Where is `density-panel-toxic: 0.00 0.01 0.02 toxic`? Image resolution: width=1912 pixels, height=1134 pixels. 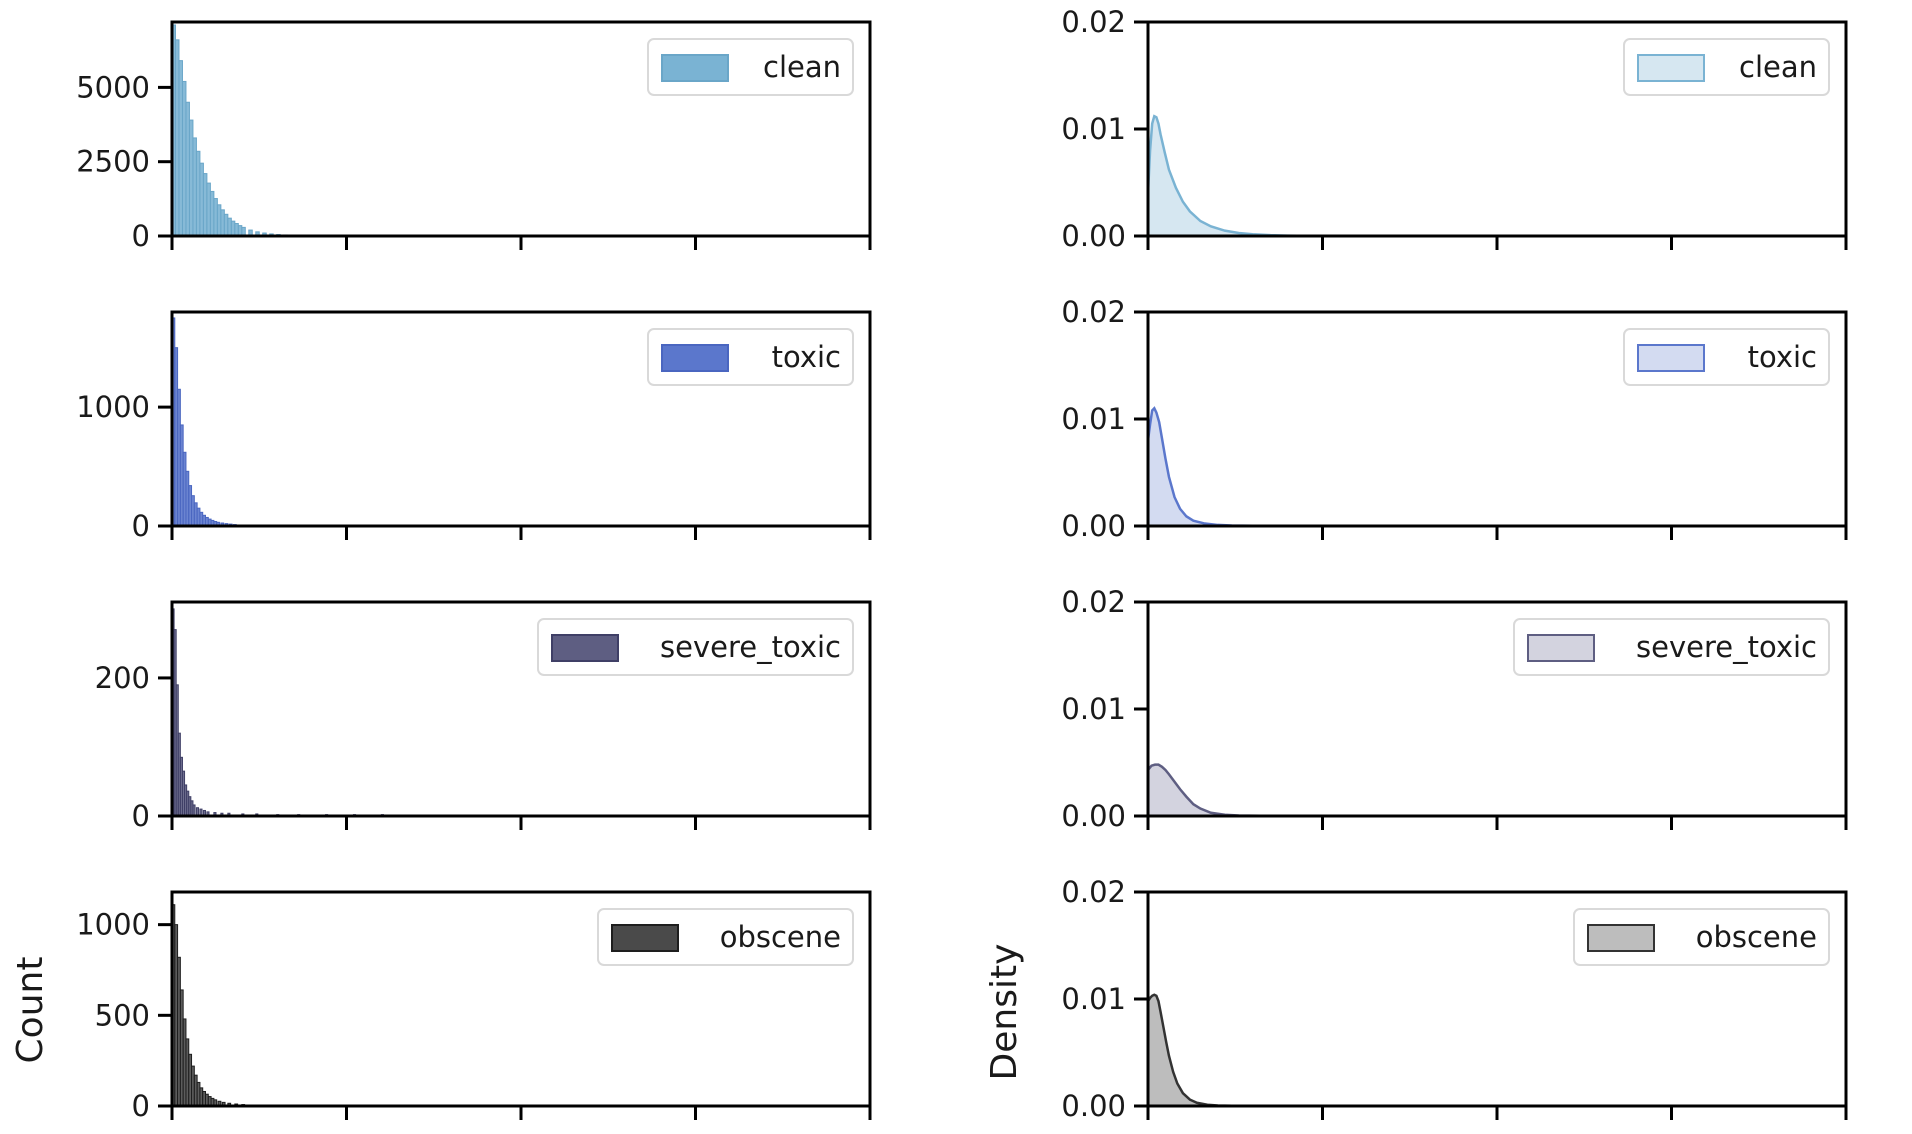
density-panel-toxic: 0.00 0.01 0.02 toxic is located at coordinates (1454, 419).